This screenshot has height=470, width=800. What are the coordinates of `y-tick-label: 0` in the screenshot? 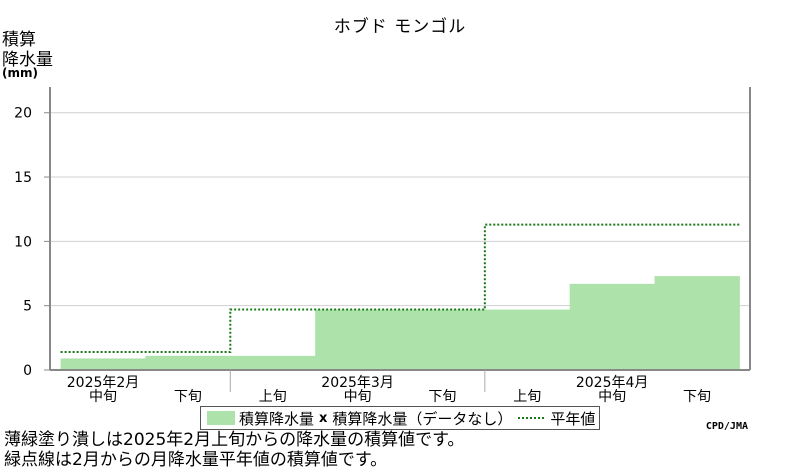 It's located at (27, 371).